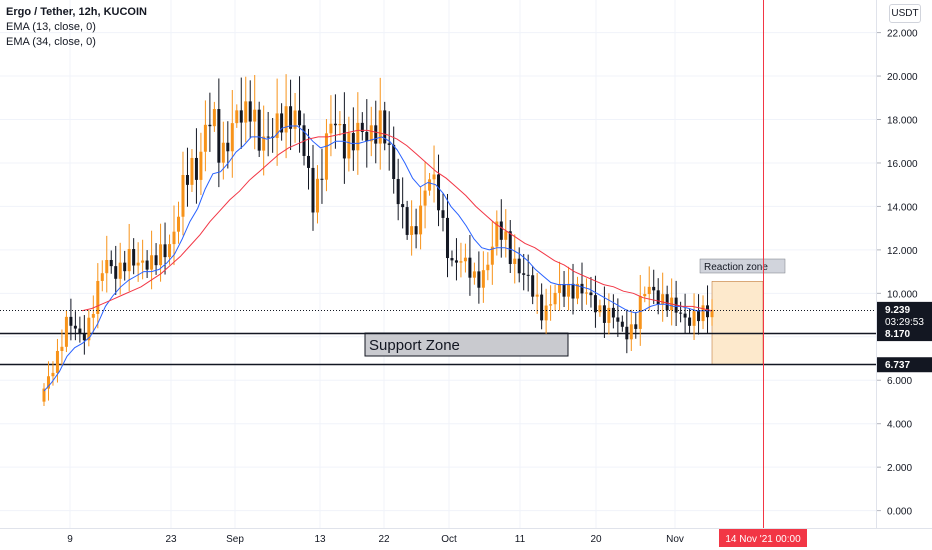 The image size is (932, 550). Describe the element at coordinates (899, 512) in the screenshot. I see `price-tick-label: 0.000` at that location.